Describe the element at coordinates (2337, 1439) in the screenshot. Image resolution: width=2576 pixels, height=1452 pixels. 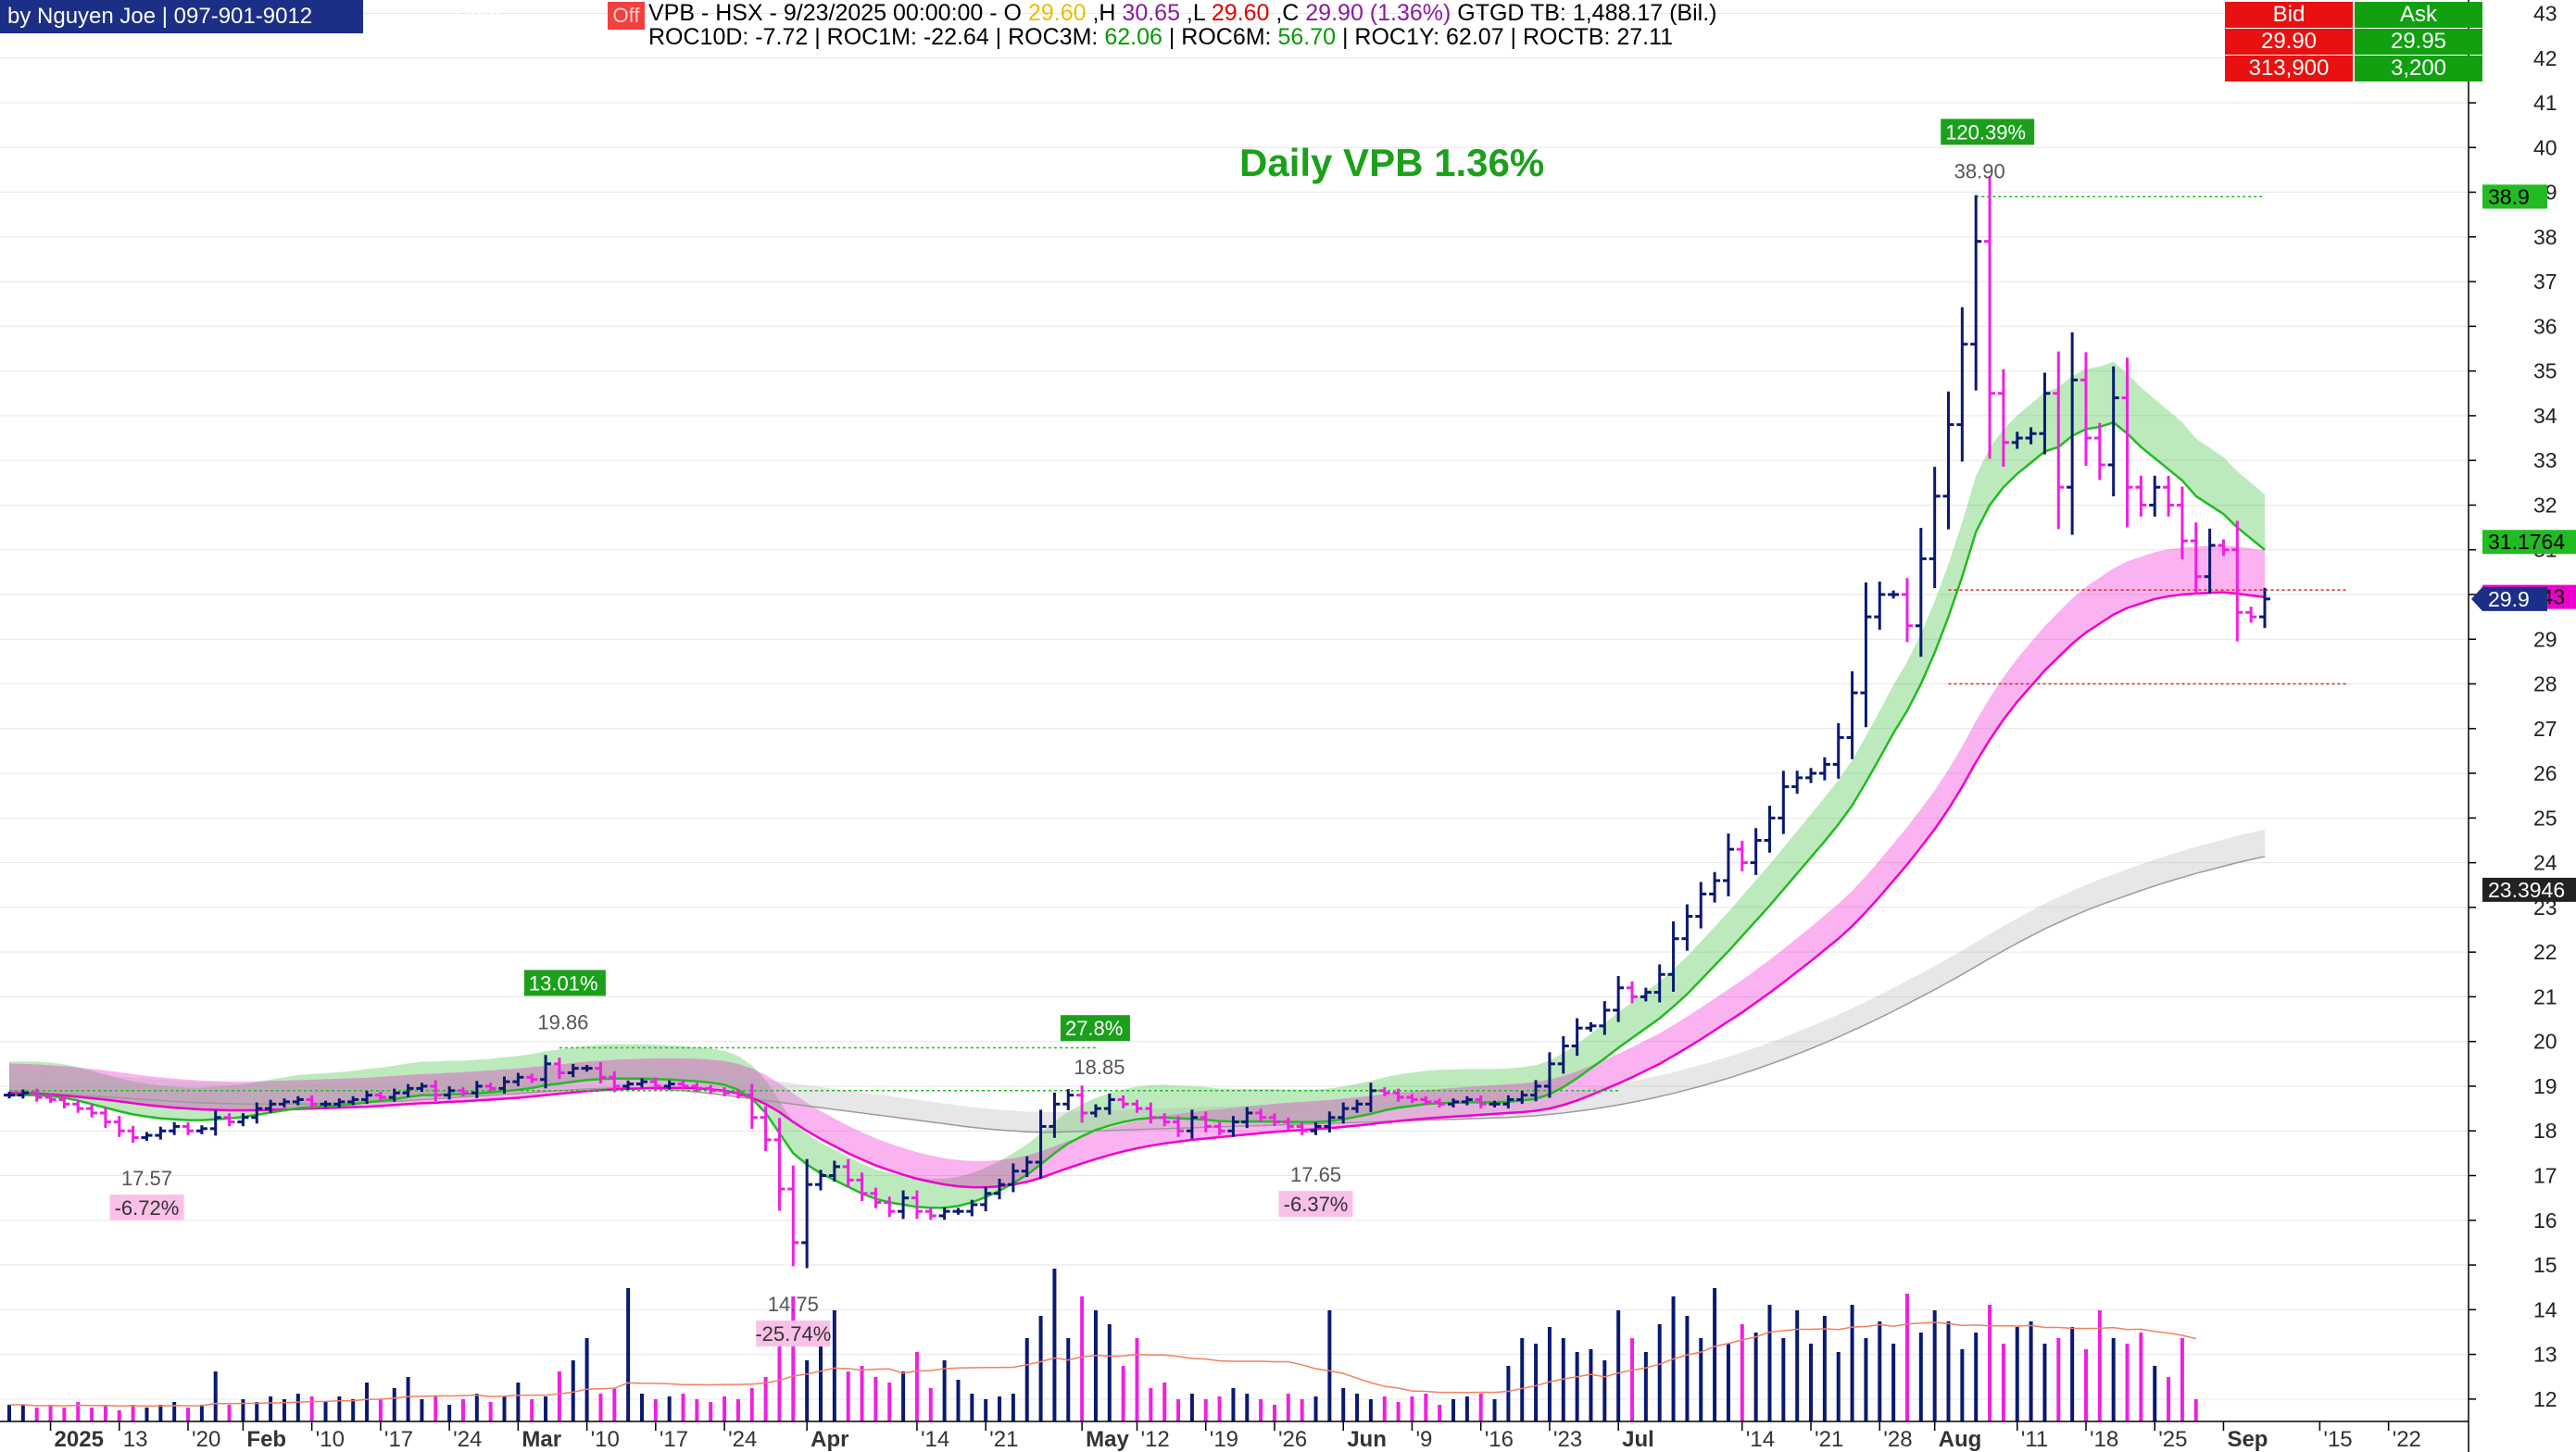
I see `x-tick-label: '15` at that location.